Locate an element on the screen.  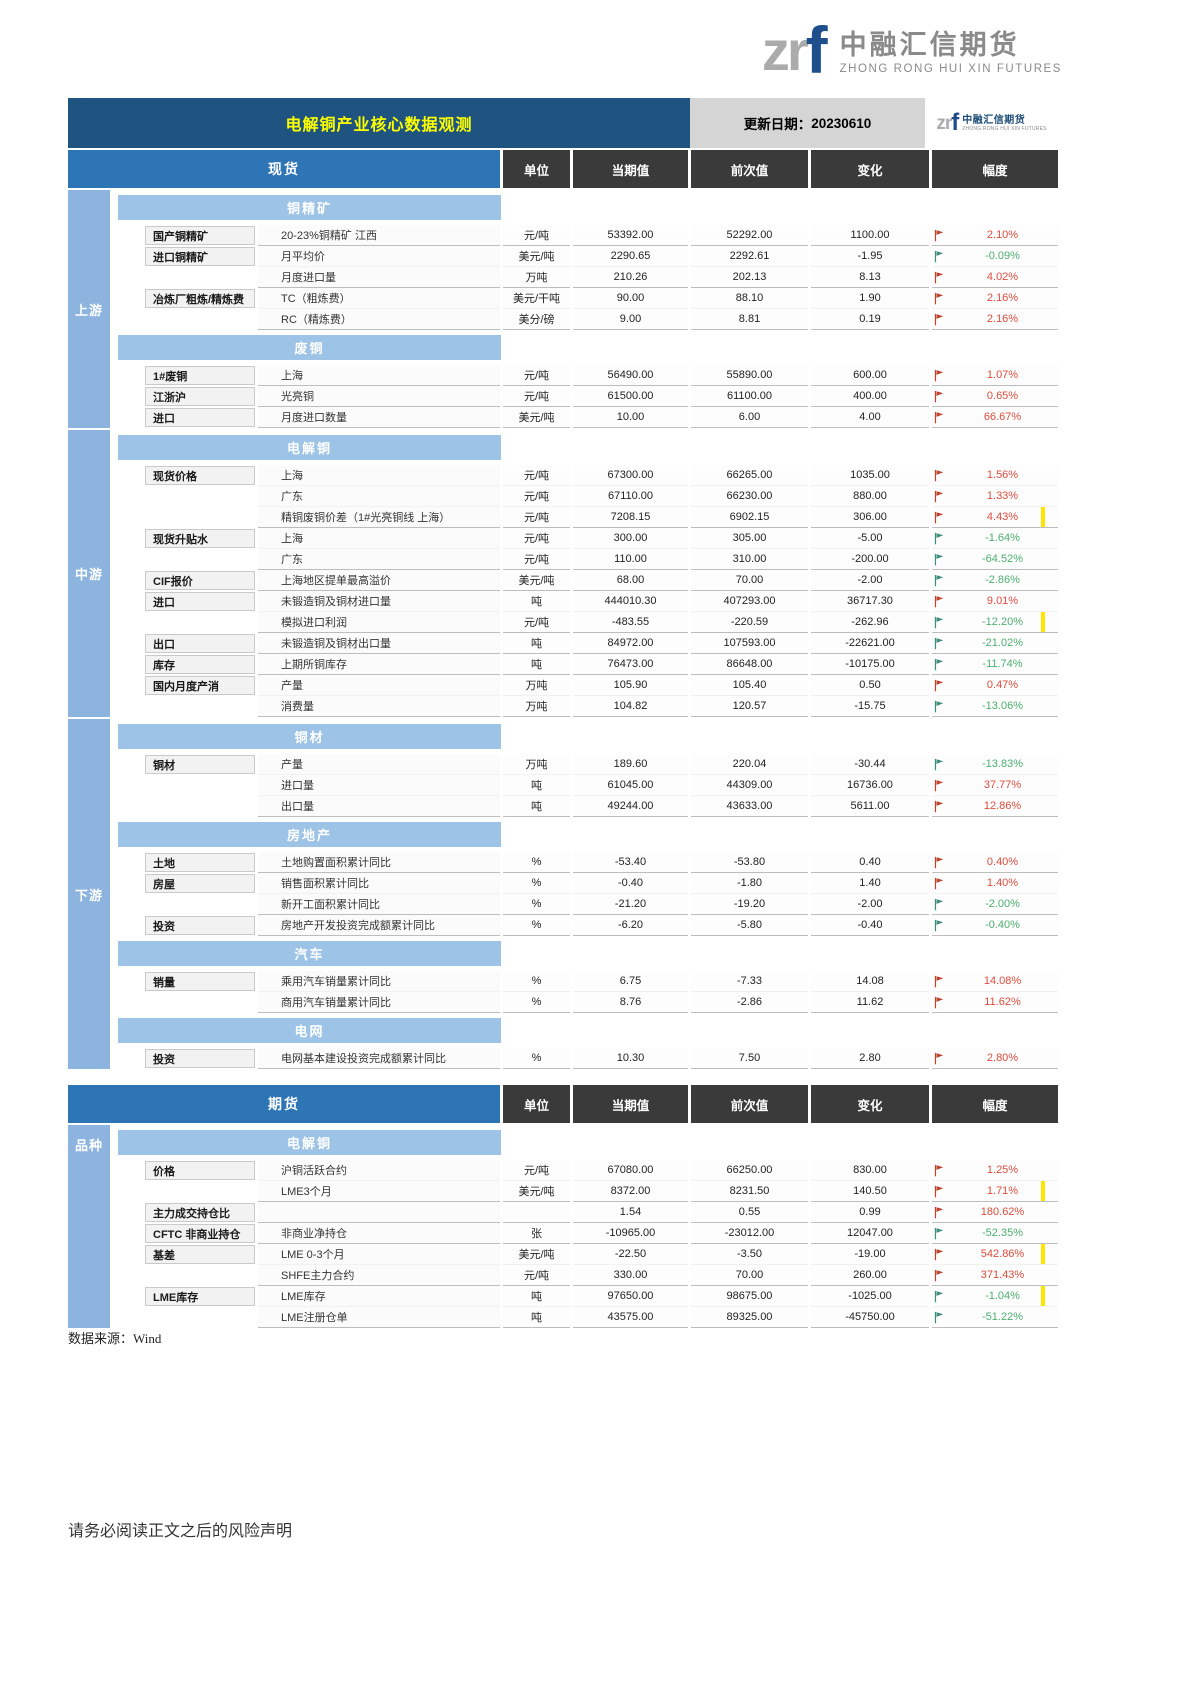
range-value: 0.47% is located at coordinates (1002, 685).